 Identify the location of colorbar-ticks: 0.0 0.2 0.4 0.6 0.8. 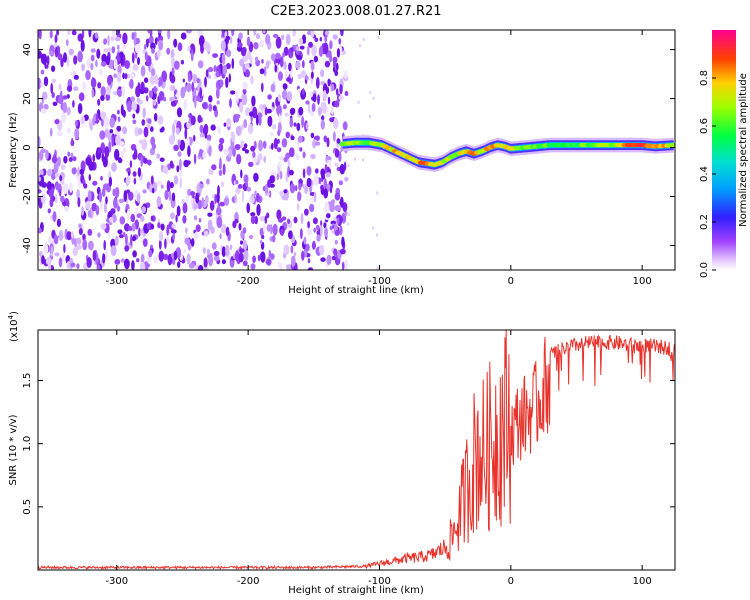
(707, 174).